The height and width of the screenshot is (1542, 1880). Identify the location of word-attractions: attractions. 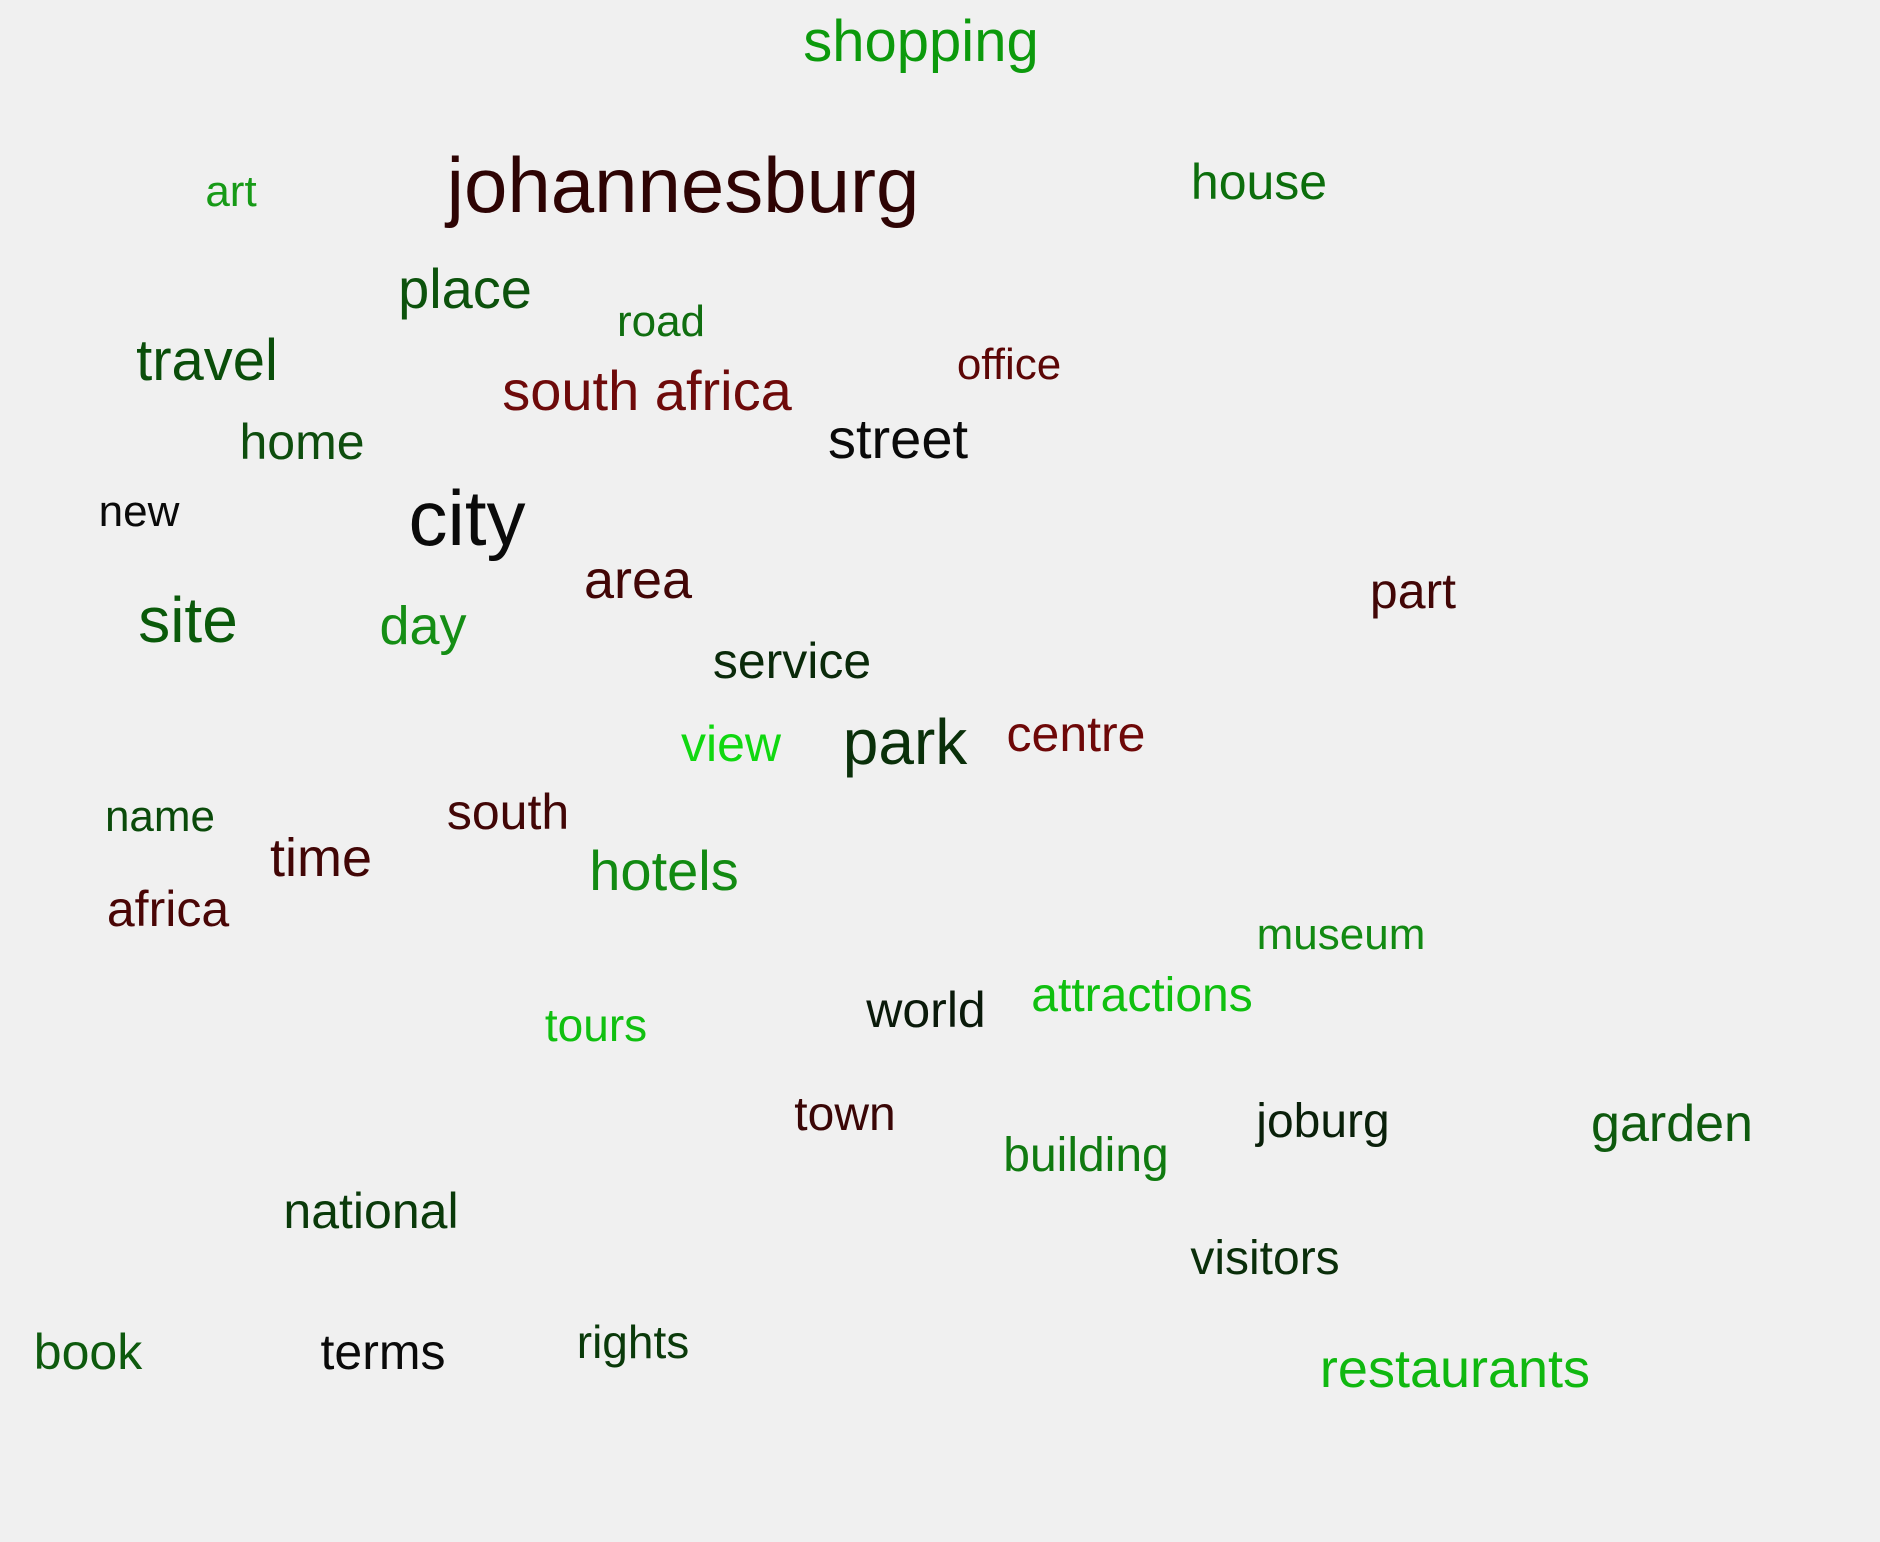
(1142, 995).